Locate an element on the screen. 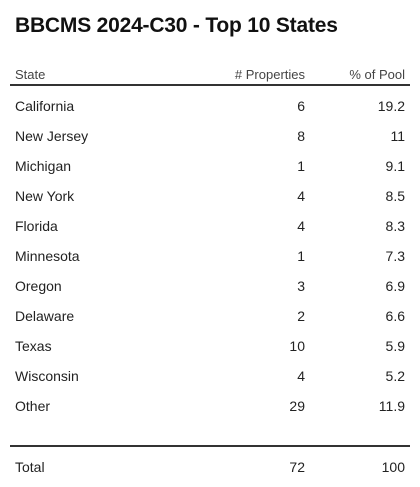  total-row: Total 72 100 is located at coordinates (210, 462).